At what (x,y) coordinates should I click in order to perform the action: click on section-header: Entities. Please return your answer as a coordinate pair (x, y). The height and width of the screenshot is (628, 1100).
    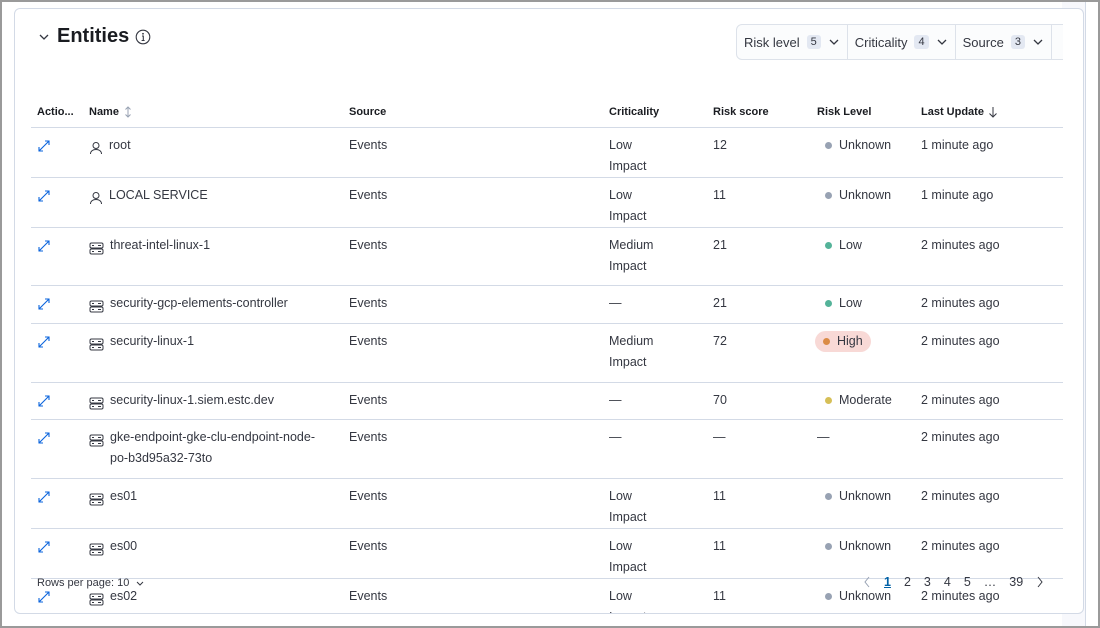
    Looking at the image, I should click on (94, 36).